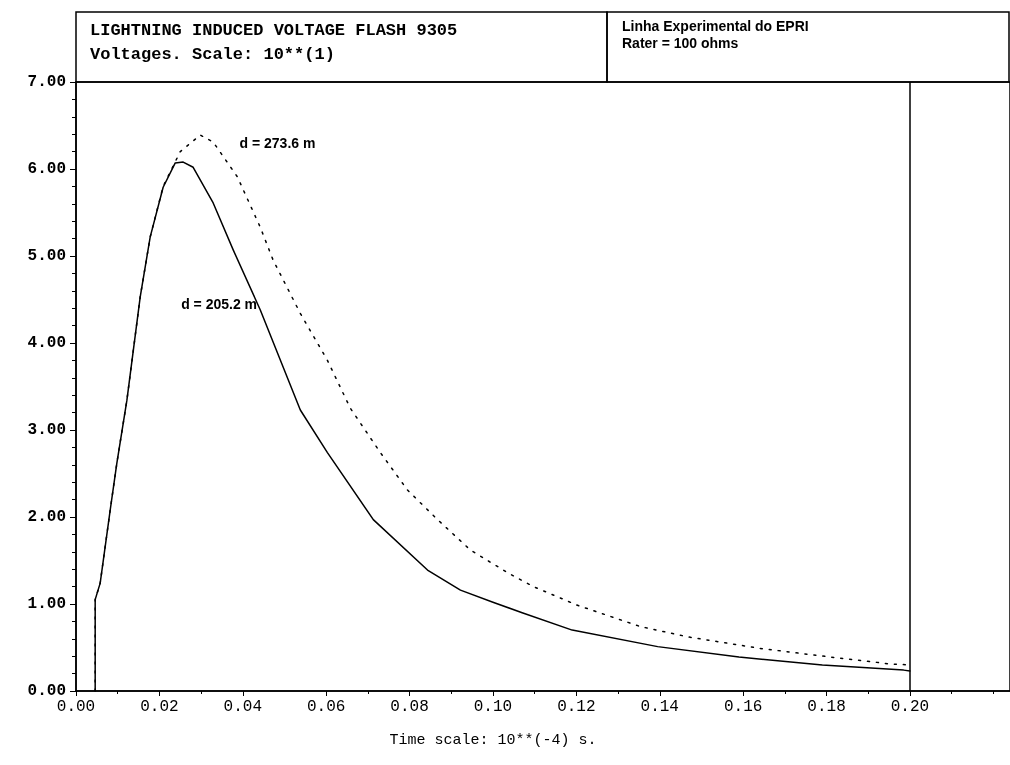 The height and width of the screenshot is (765, 1010). I want to click on x-tick-label: 0.16, so click(743, 707).